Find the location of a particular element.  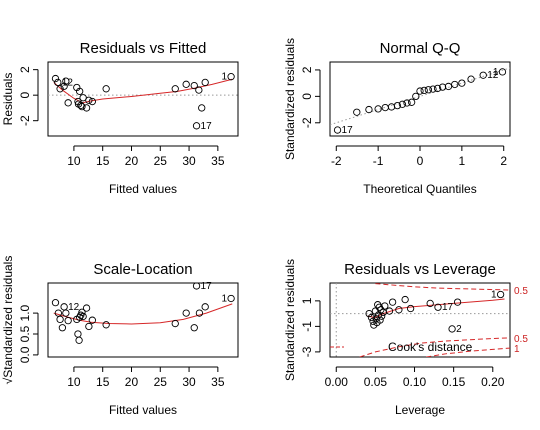

residuals-vs-fitted-x-tick-label: 30 is located at coordinates (189, 161).